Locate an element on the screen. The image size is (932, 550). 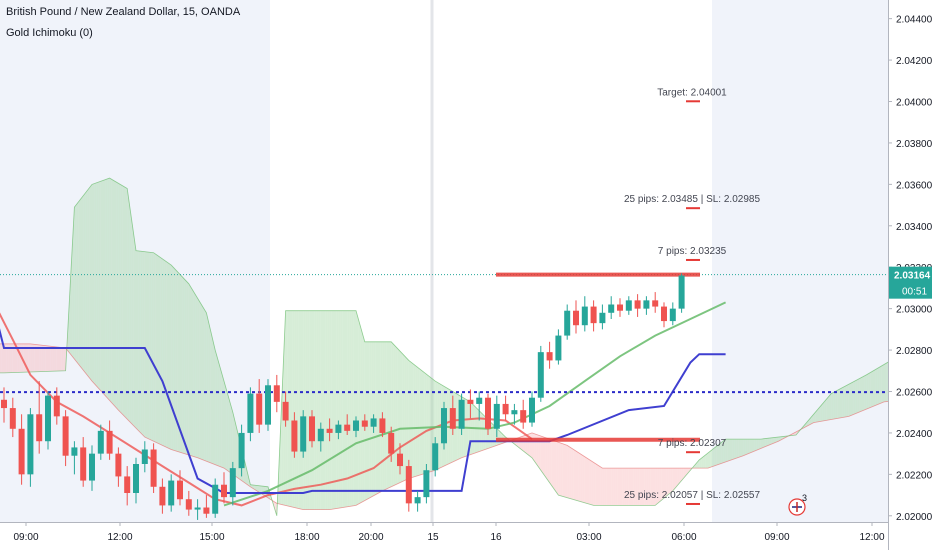
annotation-25-pips-up: 25 pips: 2.03485 | SL: 2.02985 is located at coordinates (692, 199).